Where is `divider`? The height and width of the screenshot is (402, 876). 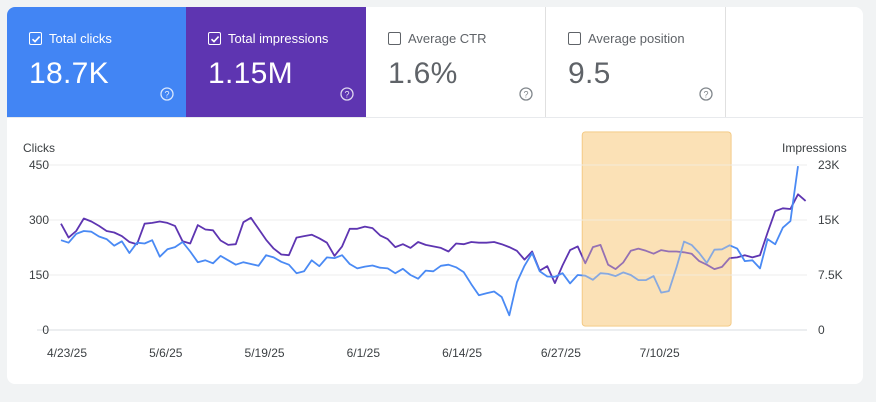 divider is located at coordinates (435, 117).